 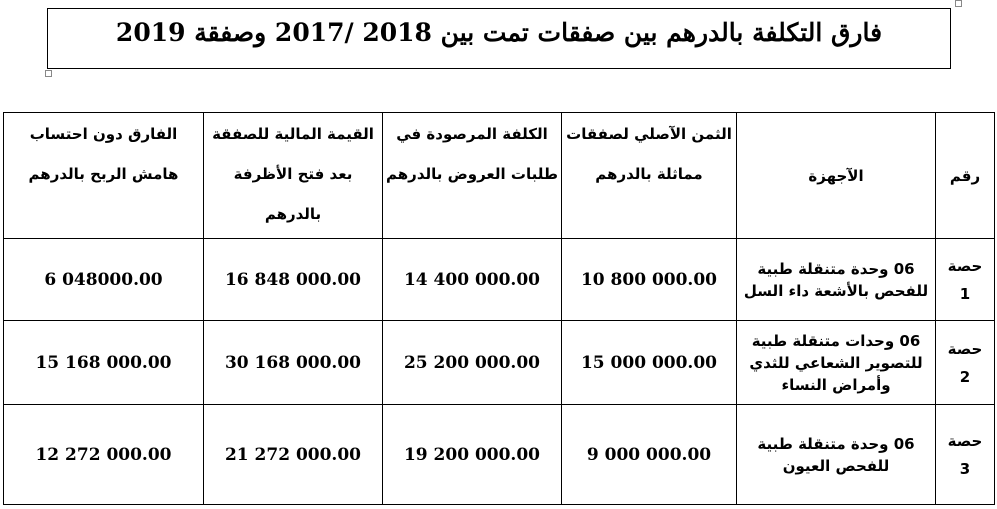 What do you see at coordinates (293, 362) in the screenshot?
I see `awarded-cell: 30 168 000.00` at bounding box center [293, 362].